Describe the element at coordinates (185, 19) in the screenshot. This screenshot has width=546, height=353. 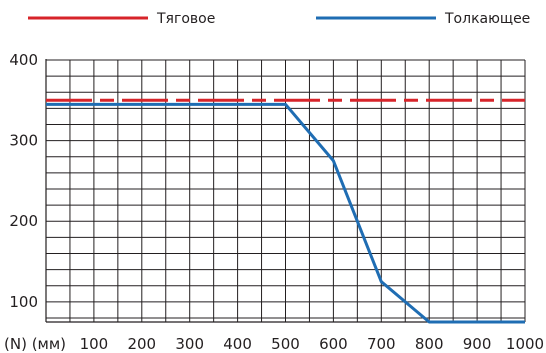
I see `legend-label: Тяговое` at that location.